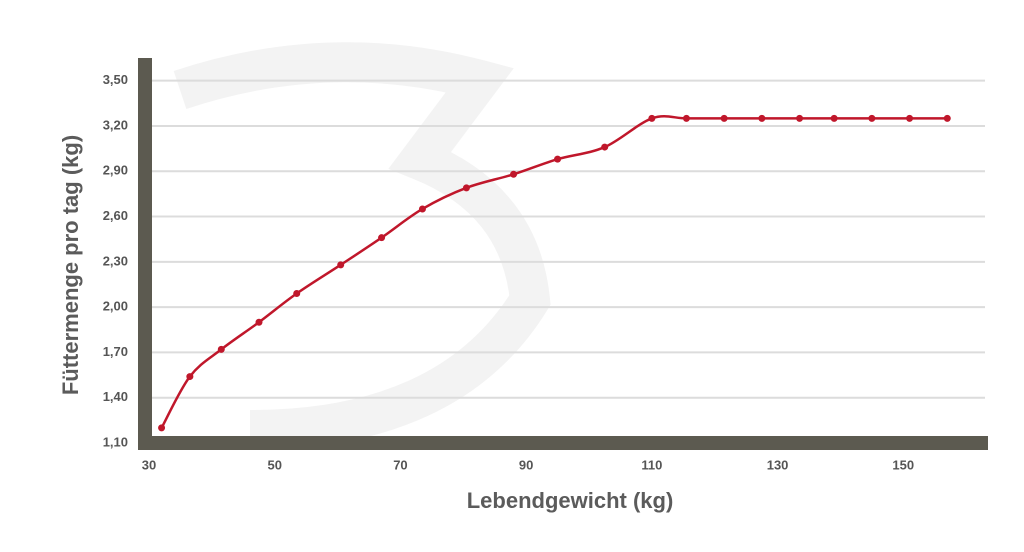  Describe the element at coordinates (115, 79) in the screenshot. I see `y-tick-label: 3,50` at that location.